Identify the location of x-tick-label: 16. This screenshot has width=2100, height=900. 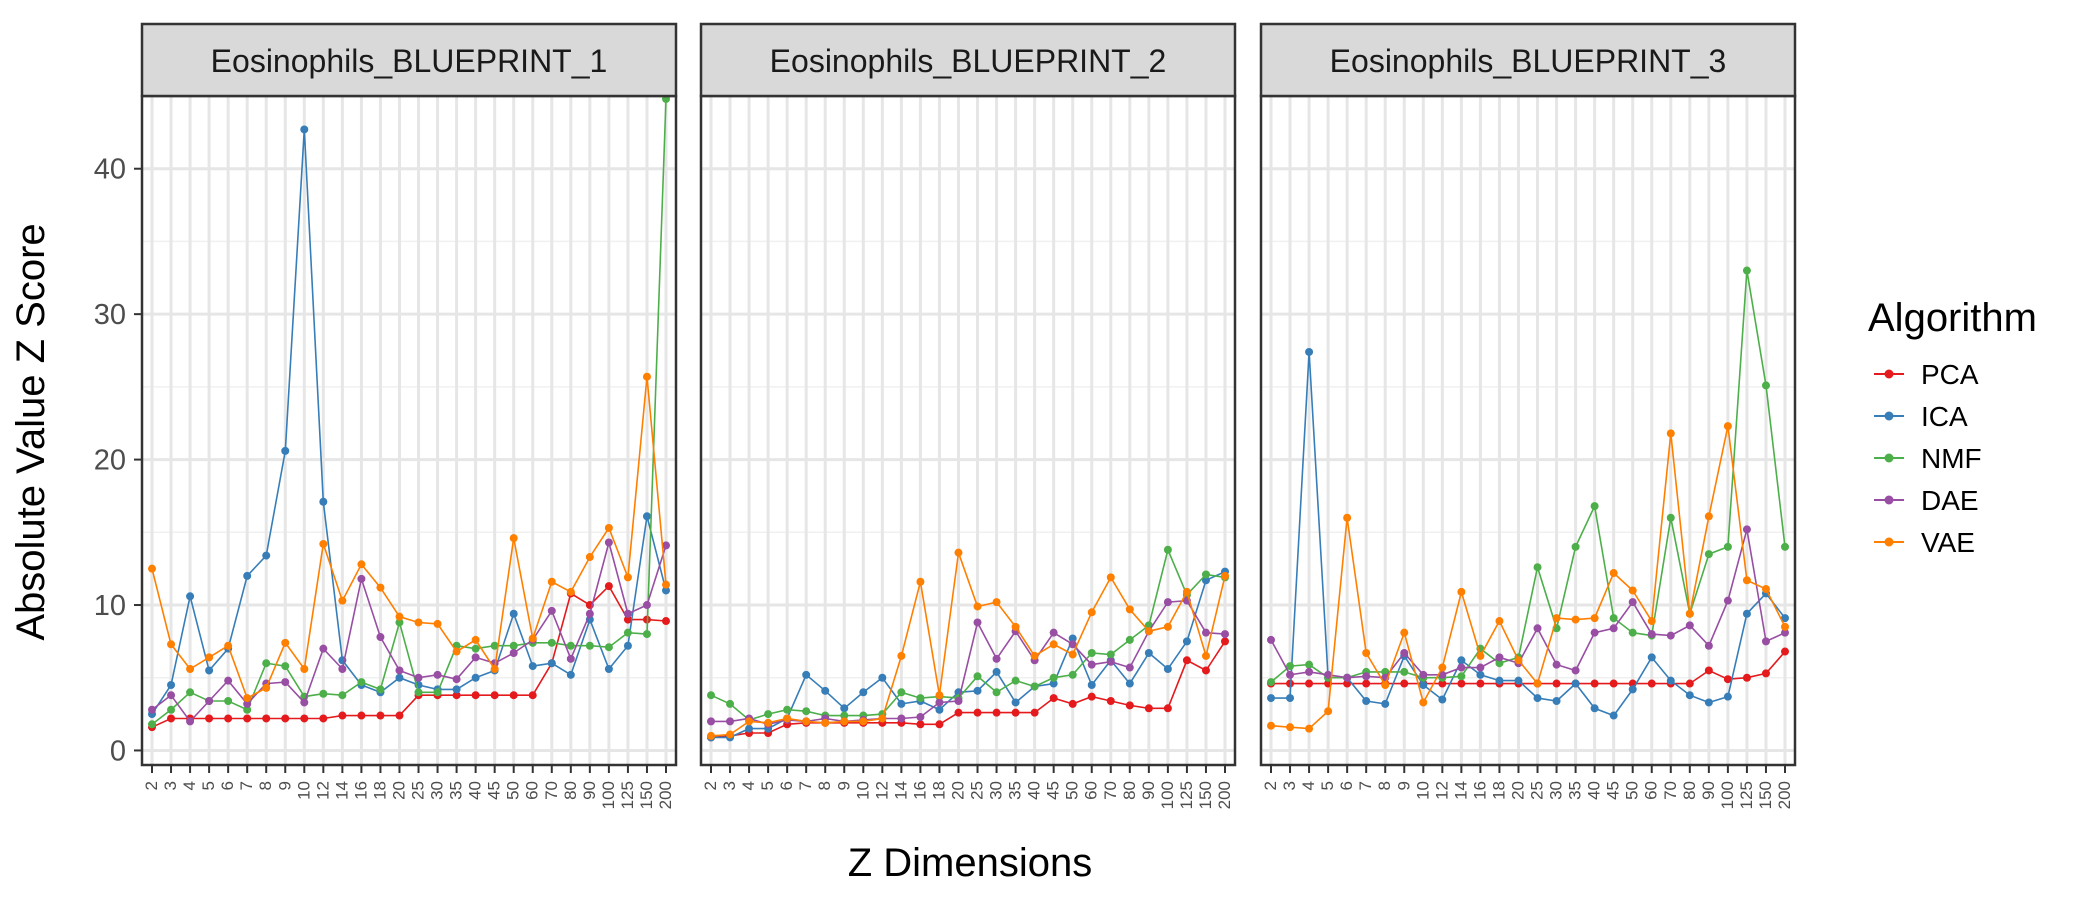
(1479, 790).